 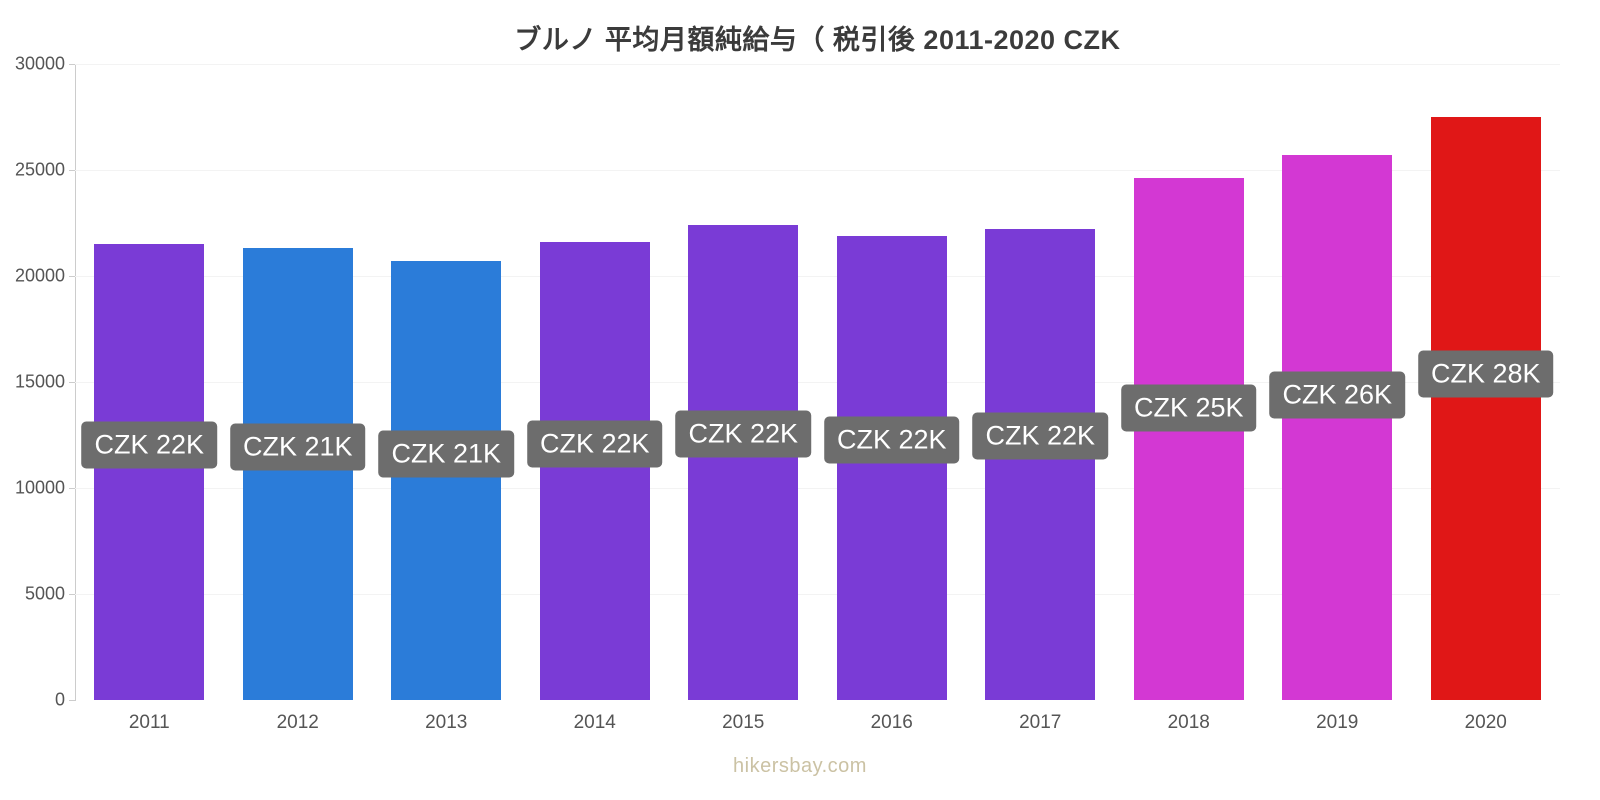 What do you see at coordinates (1485, 408) in the screenshot?
I see `bar-2020` at bounding box center [1485, 408].